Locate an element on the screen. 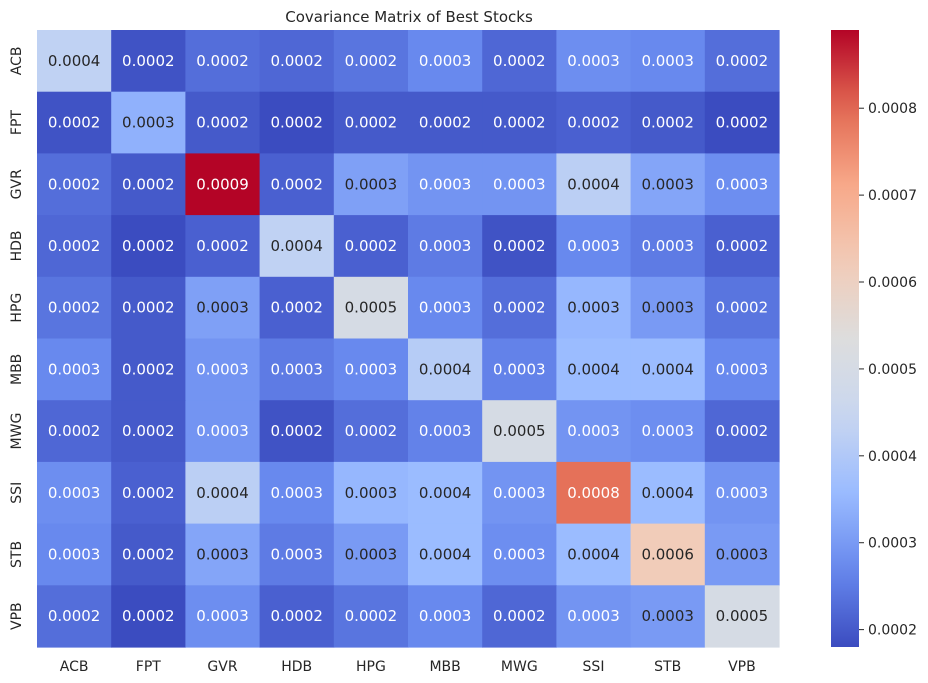 This screenshot has width=928, height=683. heatmap-cell-hdb-acb is located at coordinates (74, 246).